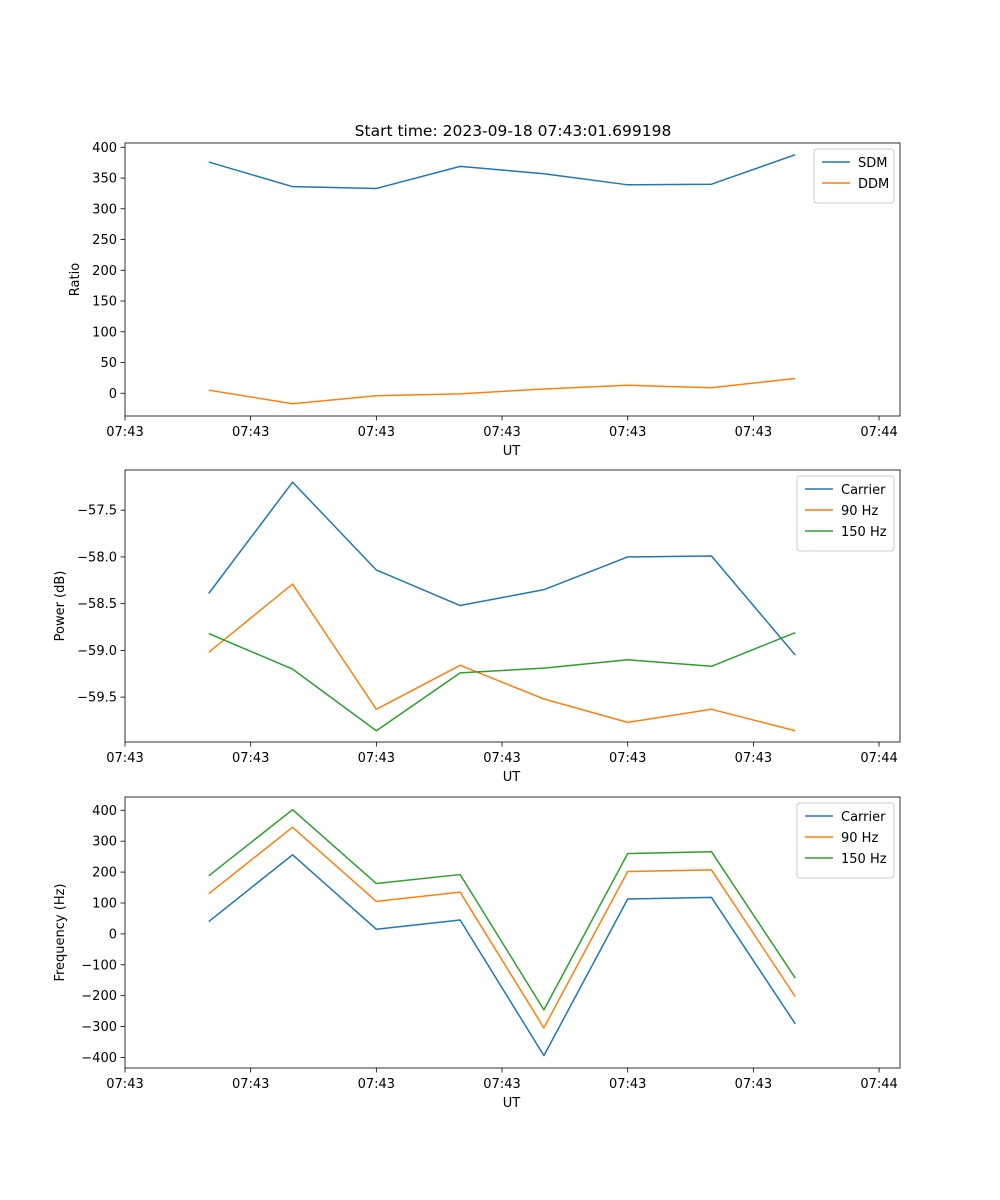 Image resolution: width=1000 pixels, height=1200 pixels. Describe the element at coordinates (97, 511) in the screenshot. I see `power-y-tick-label: −57.5` at that location.